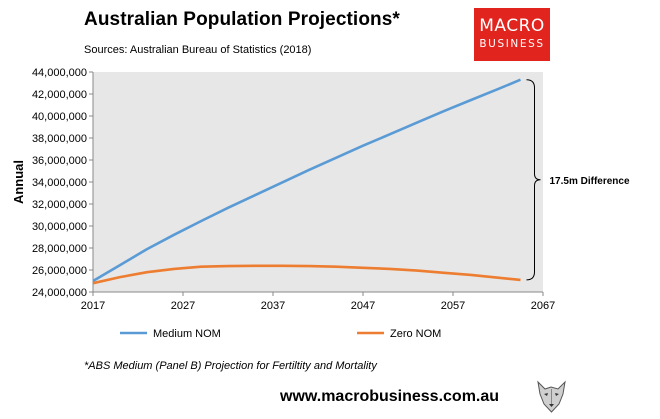  Describe the element at coordinates (187, 334) in the screenshot. I see `legend-label: Medium NOM` at that location.